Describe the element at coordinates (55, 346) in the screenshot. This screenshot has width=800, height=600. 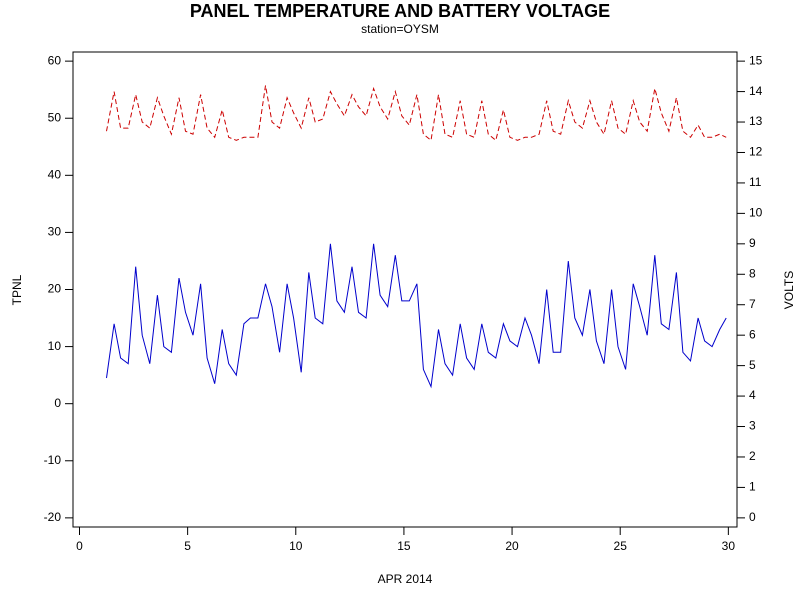
I see `y-tick-label: 10` at that location.